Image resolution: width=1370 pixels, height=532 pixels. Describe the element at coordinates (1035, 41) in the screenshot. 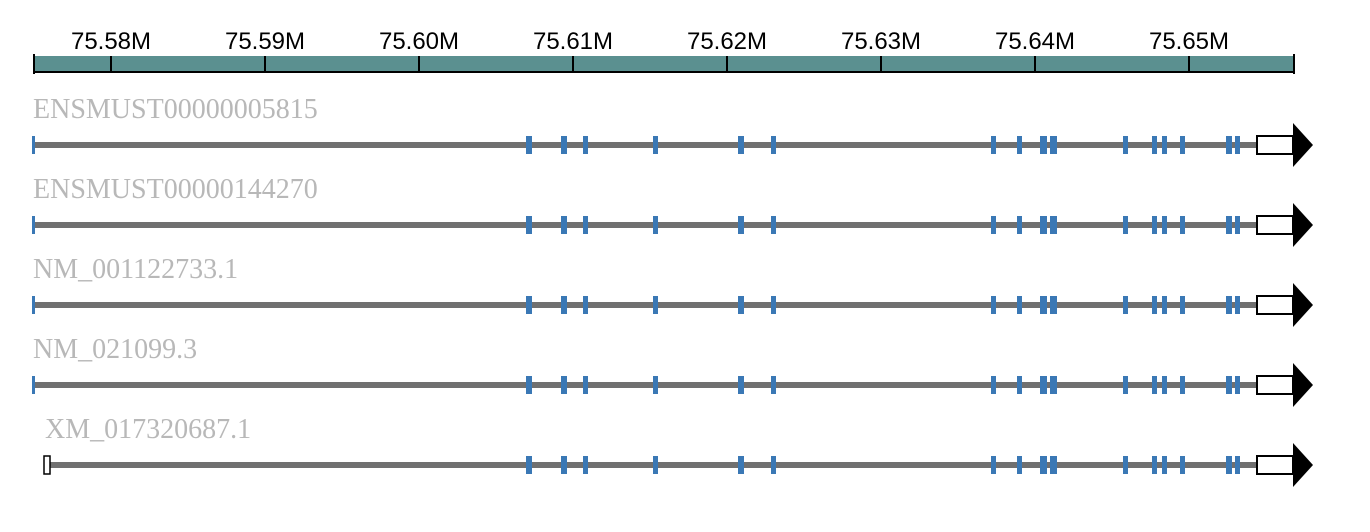

I see `ruler-tick-label: 75.64M` at that location.